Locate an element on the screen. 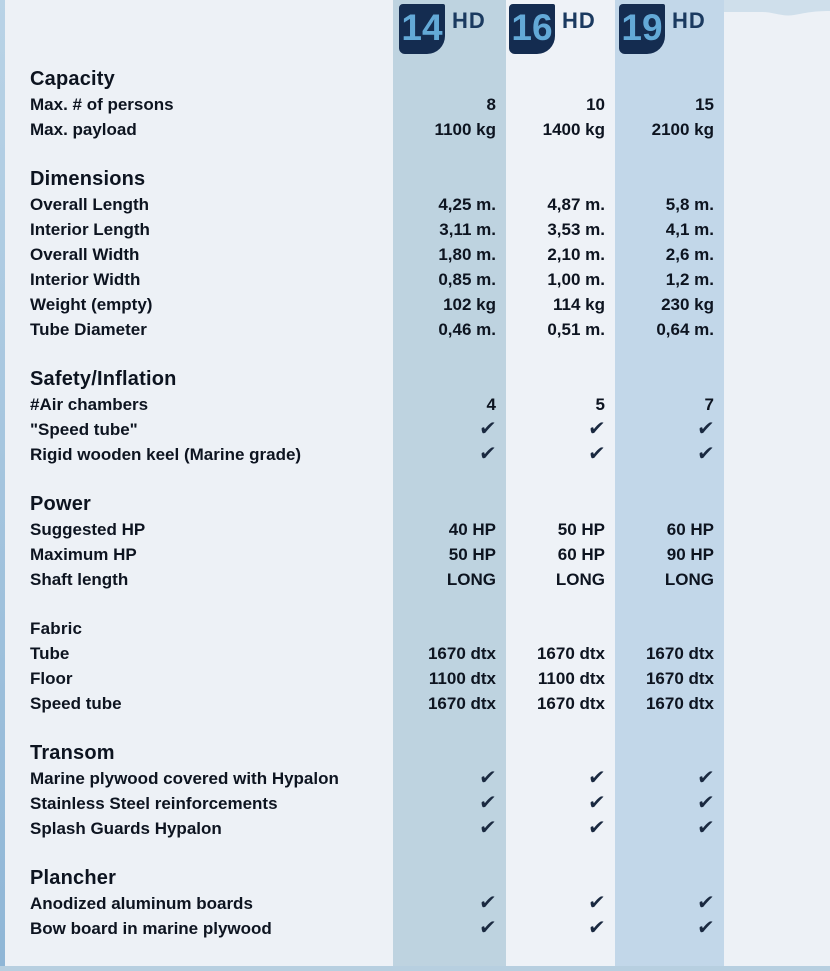 Image resolution: width=830 pixels, height=971 pixels. model-number-badge: 16 is located at coordinates (532, 29).